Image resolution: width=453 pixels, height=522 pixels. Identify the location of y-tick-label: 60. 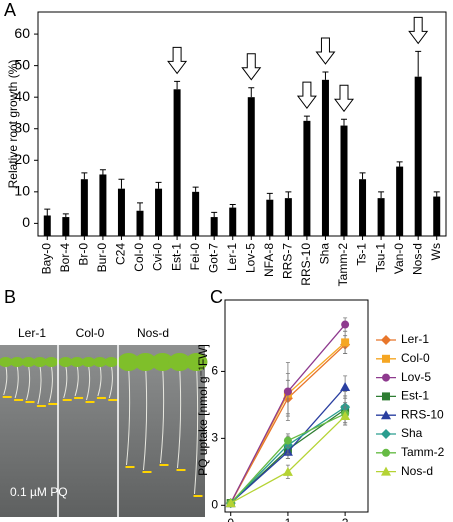
(22, 33).